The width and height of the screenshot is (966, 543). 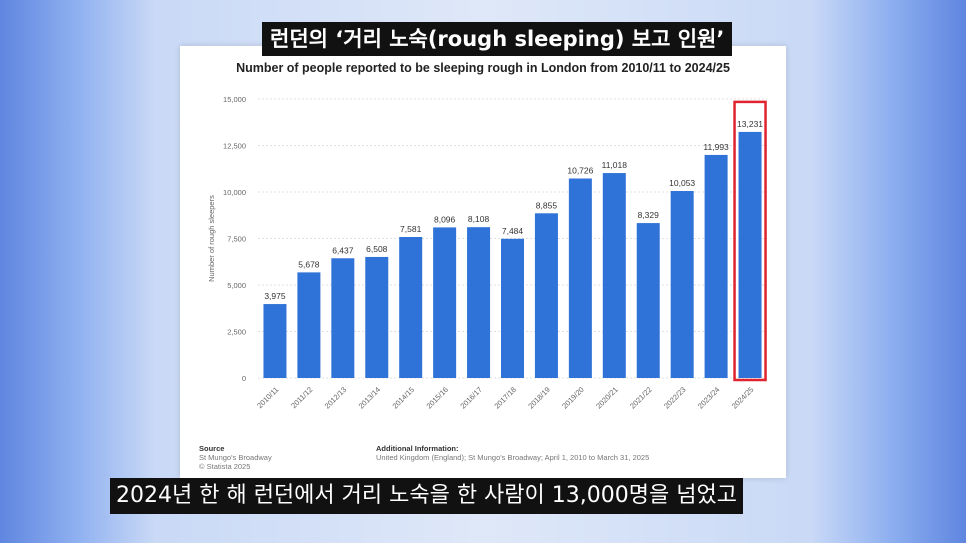 I want to click on source-heading: Source, so click(x=212, y=448).